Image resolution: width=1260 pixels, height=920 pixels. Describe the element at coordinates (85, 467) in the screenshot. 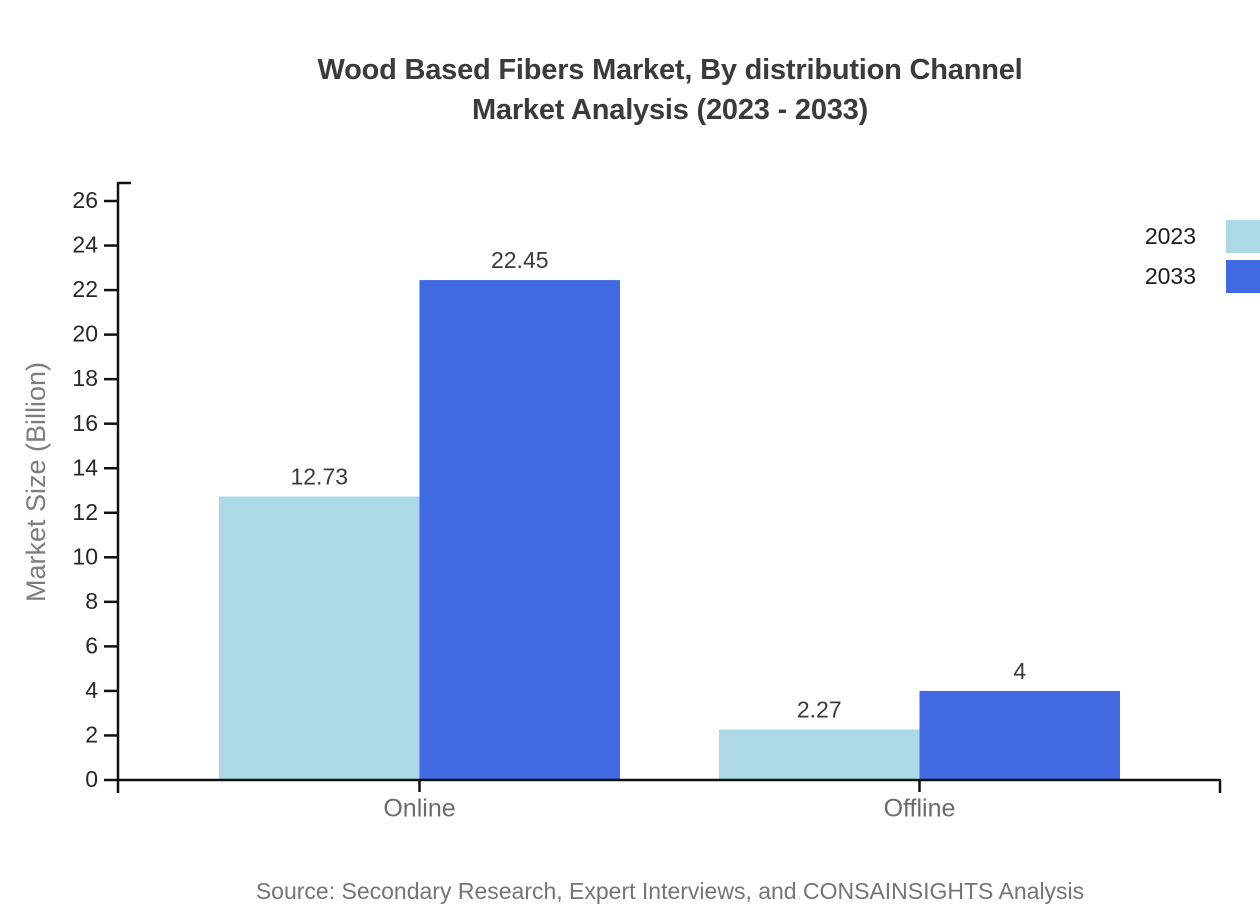

I see `y-tick-label-14: 14` at that location.